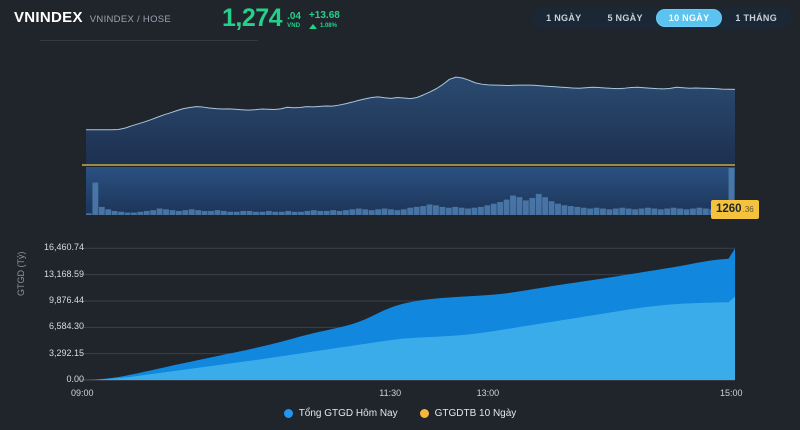 The width and height of the screenshot is (800, 430). I want to click on gtgd-x-tick-label: 09:00, so click(82, 393).